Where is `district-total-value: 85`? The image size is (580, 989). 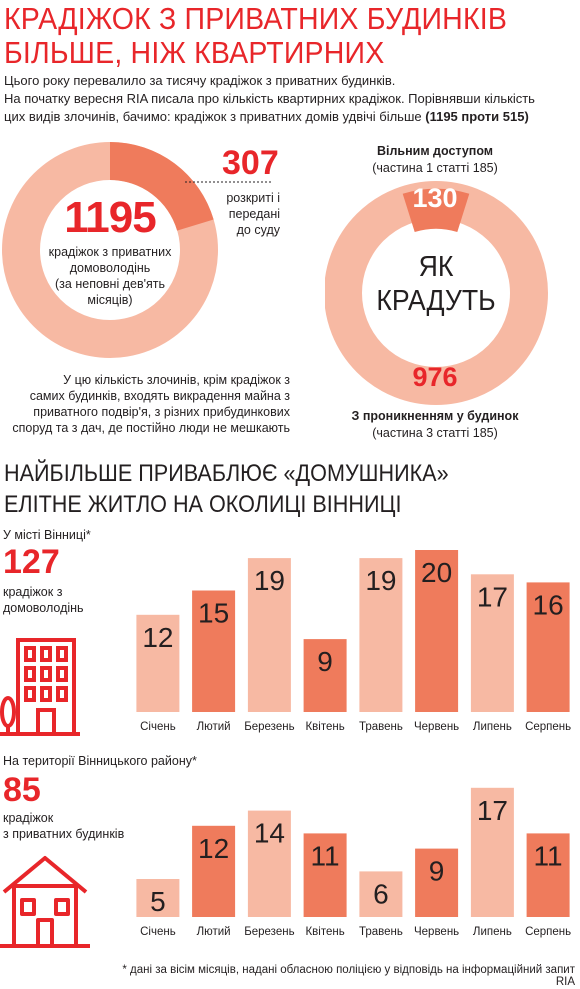 district-total-value: 85 is located at coordinates (22, 790).